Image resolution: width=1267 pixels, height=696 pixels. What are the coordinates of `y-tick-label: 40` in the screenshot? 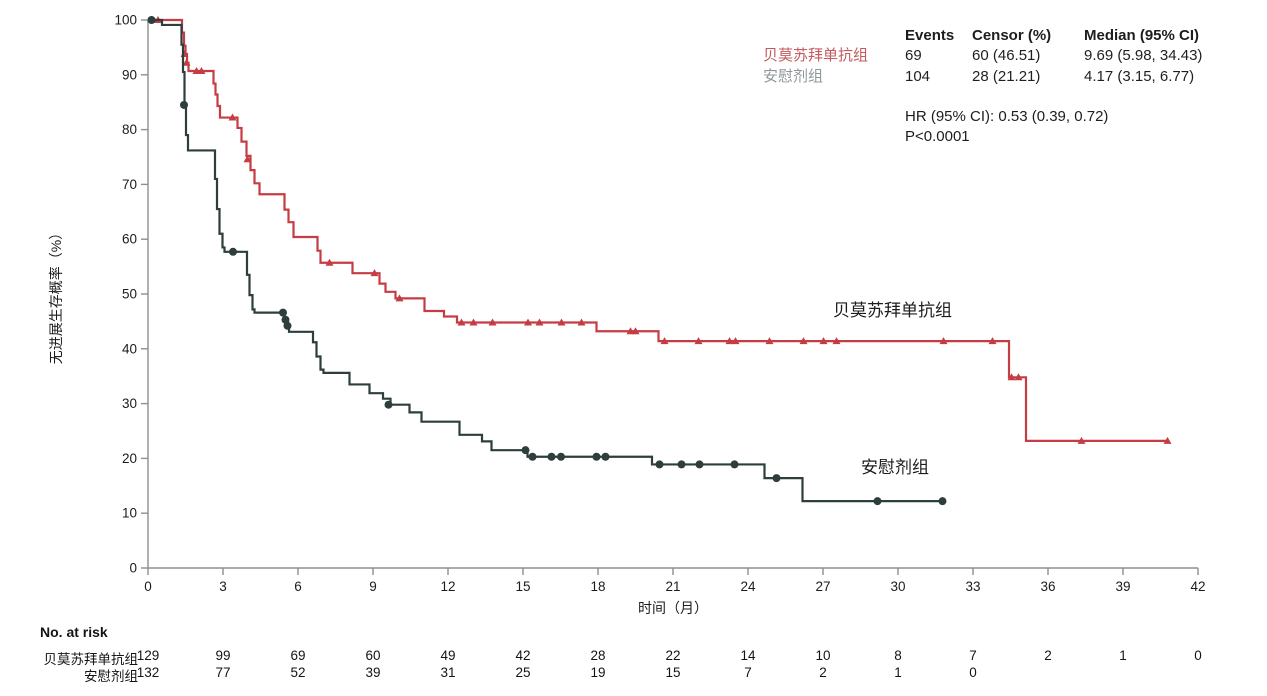 It's located at (129, 348).